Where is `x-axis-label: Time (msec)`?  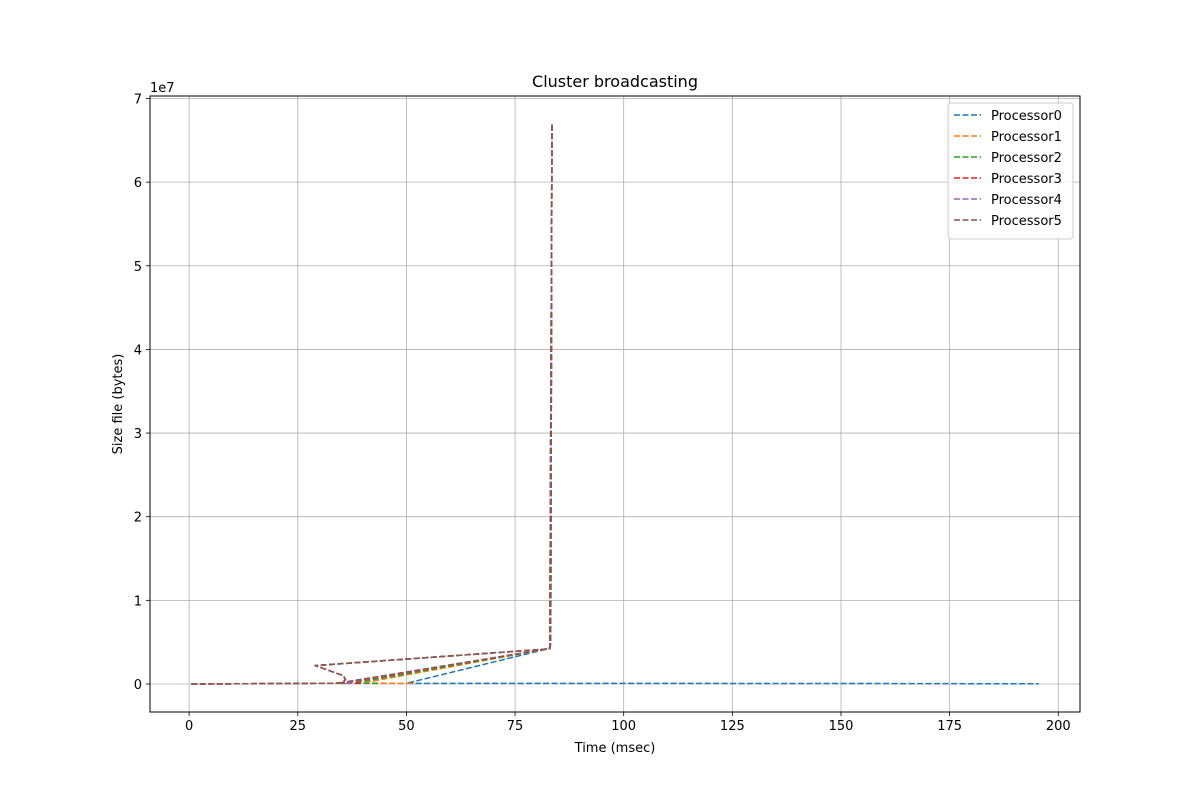
x-axis-label: Time (msec) is located at coordinates (615, 748).